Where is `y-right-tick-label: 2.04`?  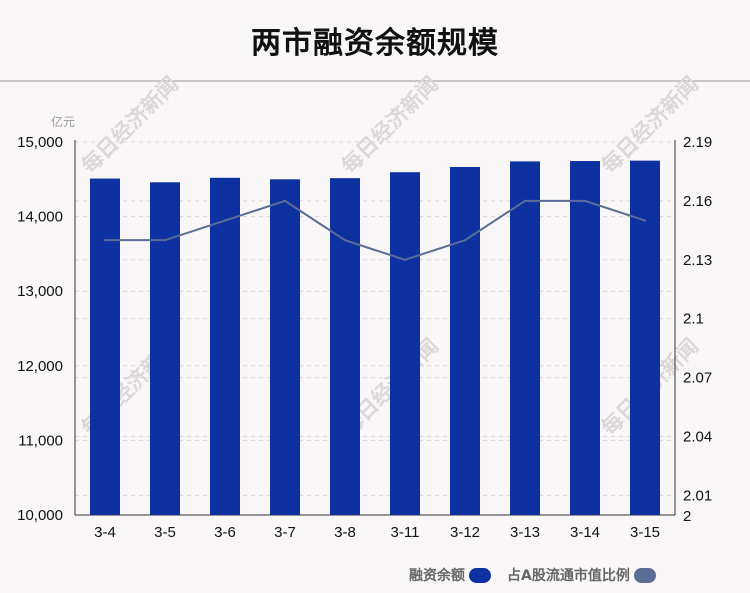
y-right-tick-label: 2.04 is located at coordinates (697, 436).